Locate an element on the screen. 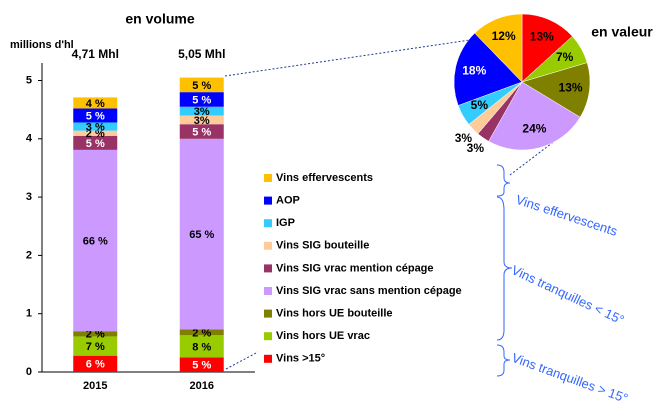 The image size is (659, 403). y-tick-label: 1 is located at coordinates (29, 314).